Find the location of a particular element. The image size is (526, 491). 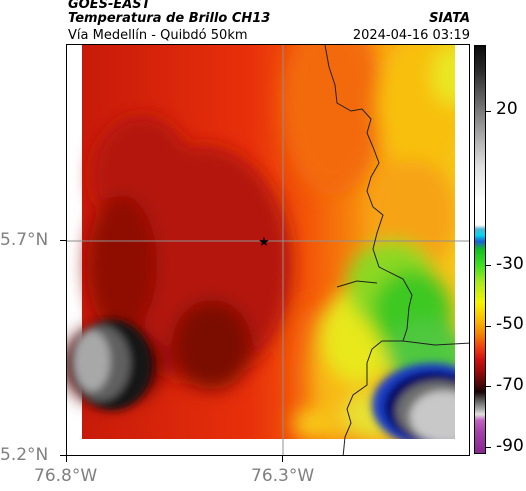

department-boundary is located at coordinates (368, 250).